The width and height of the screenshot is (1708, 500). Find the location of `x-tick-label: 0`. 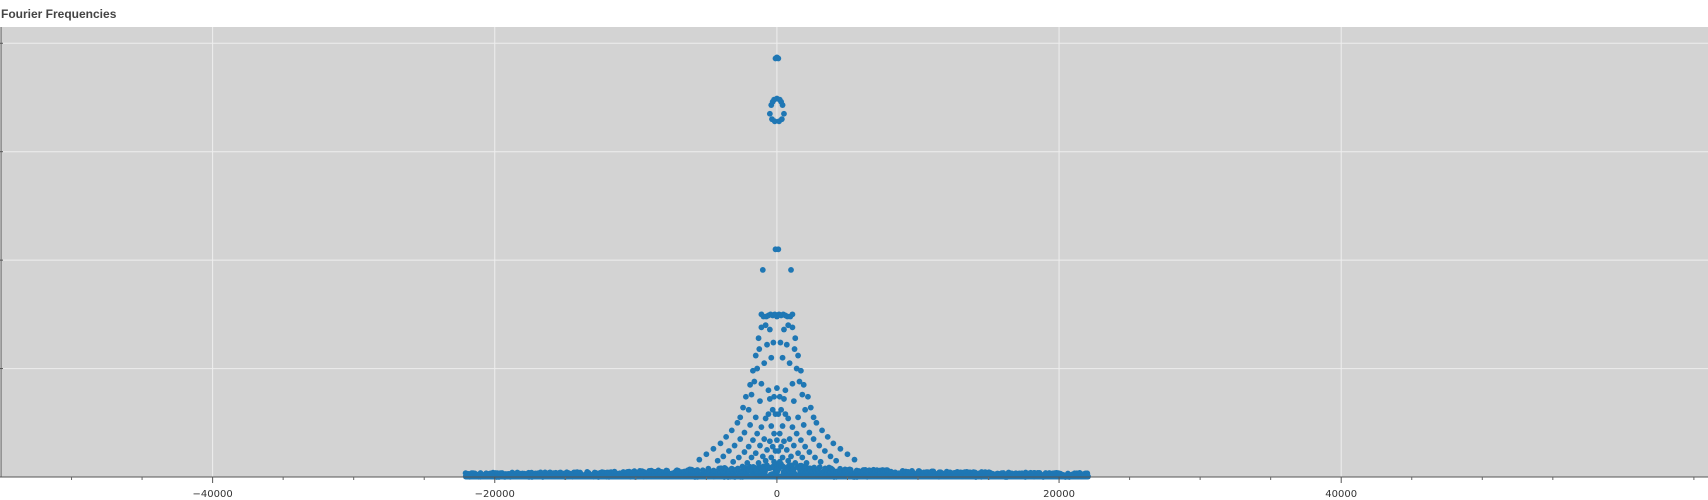

x-tick-label: 0 is located at coordinates (777, 494).